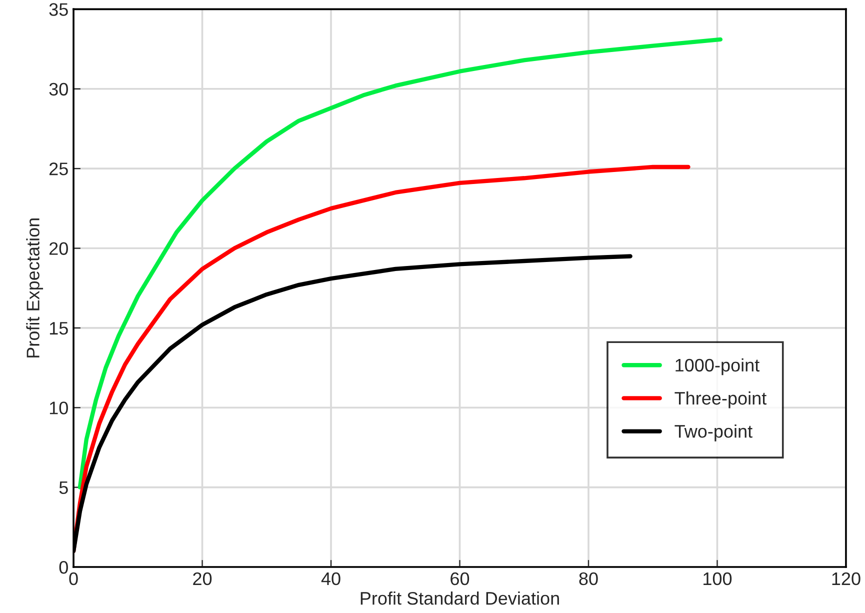 The width and height of the screenshot is (865, 613). Describe the element at coordinates (718, 579) in the screenshot. I see `x-tick-label: 100` at that location.